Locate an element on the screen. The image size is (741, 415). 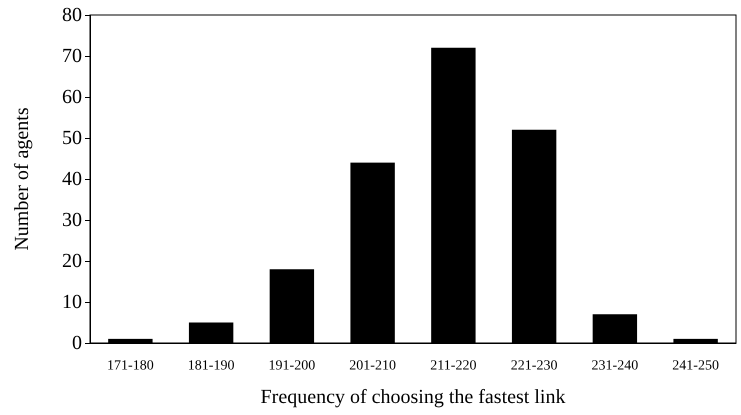
x-tick-label: 231-240 is located at coordinates (615, 366).